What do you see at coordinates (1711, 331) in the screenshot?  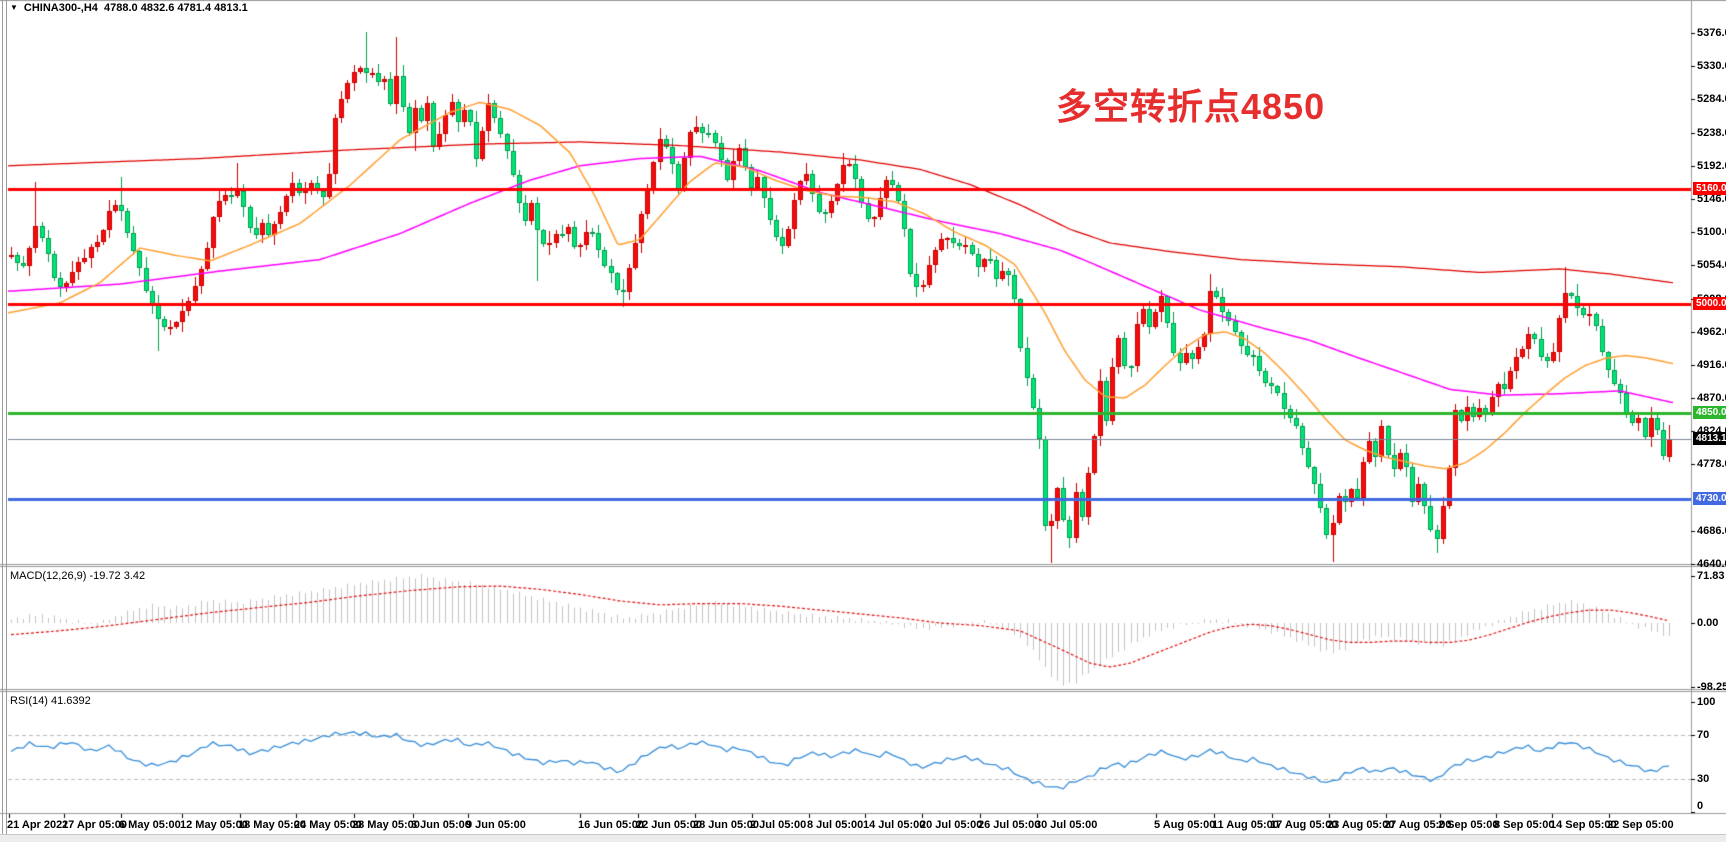 I see `price-tick-label: 4962.0` at bounding box center [1711, 331].